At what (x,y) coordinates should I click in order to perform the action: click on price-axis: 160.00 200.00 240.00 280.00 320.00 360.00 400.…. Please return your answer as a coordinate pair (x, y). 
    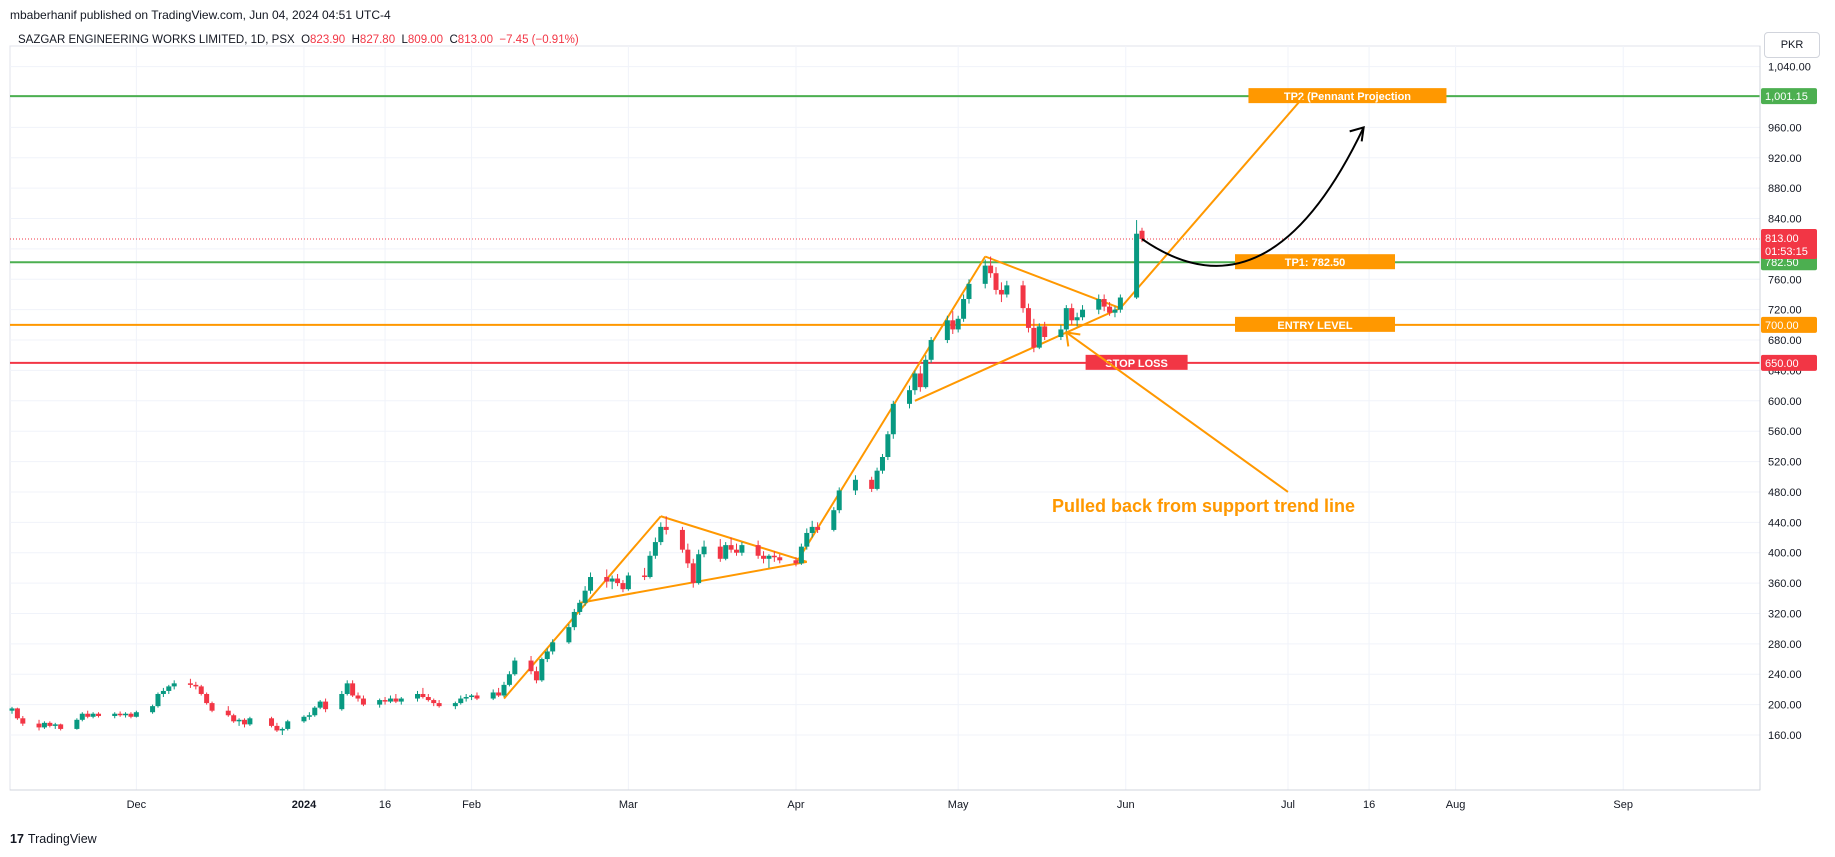
    Looking at the image, I should click on (1785, 418).